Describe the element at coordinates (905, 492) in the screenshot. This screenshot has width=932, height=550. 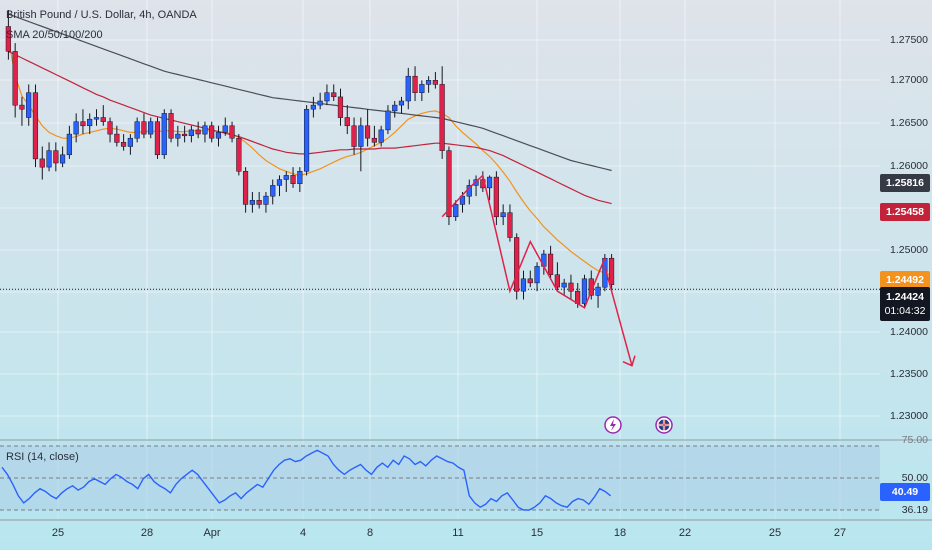
I see `rsi-current-badge: 40.49` at that location.